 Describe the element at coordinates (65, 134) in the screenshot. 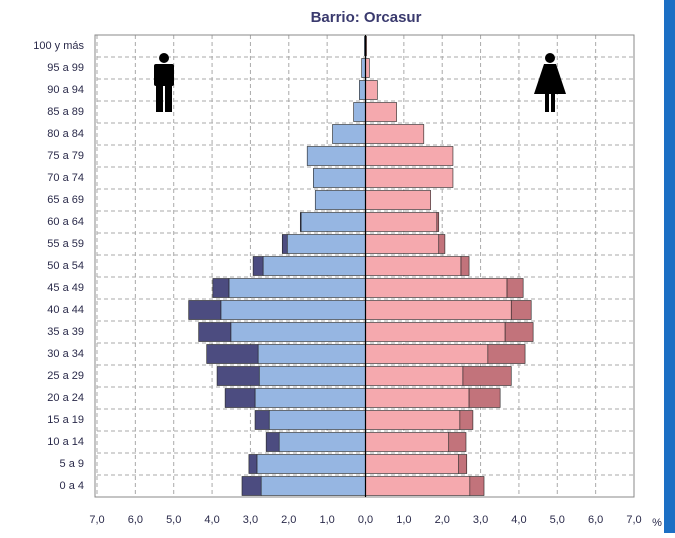

I see `y-tick-label: 80 a 84` at that location.